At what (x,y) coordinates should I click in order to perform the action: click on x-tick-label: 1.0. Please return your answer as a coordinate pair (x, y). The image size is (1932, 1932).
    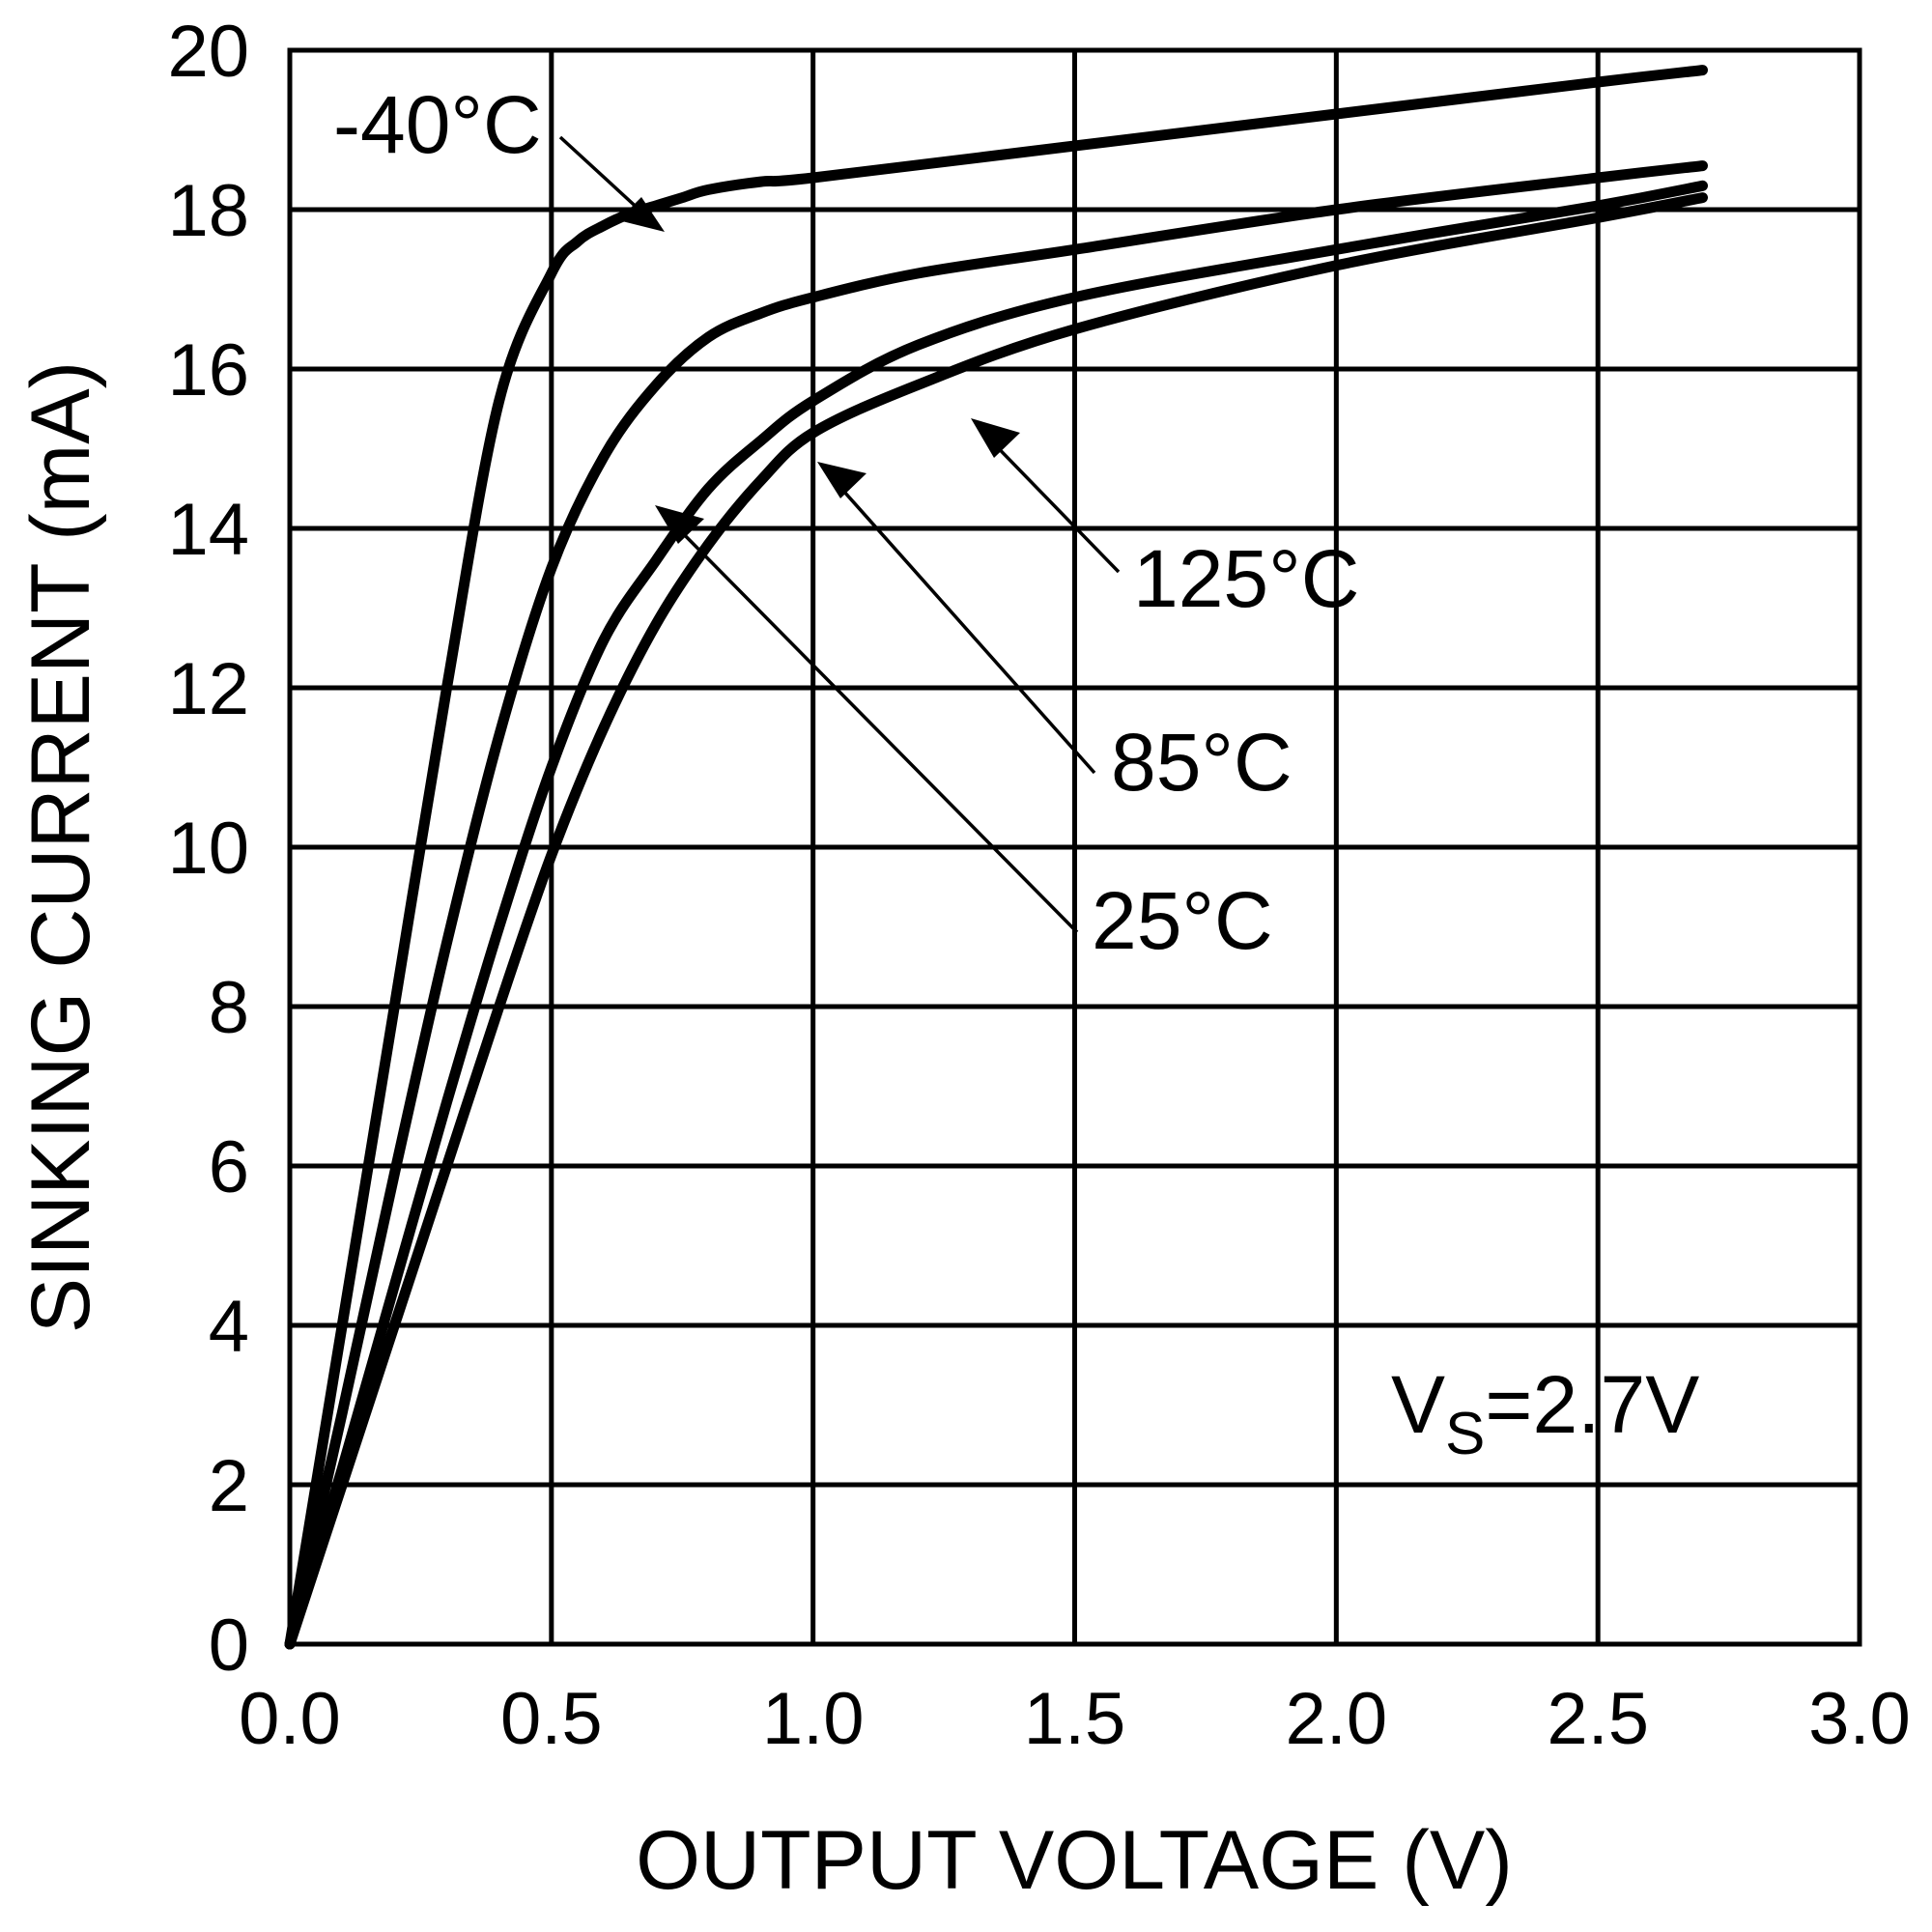
    Looking at the image, I should click on (813, 1719).